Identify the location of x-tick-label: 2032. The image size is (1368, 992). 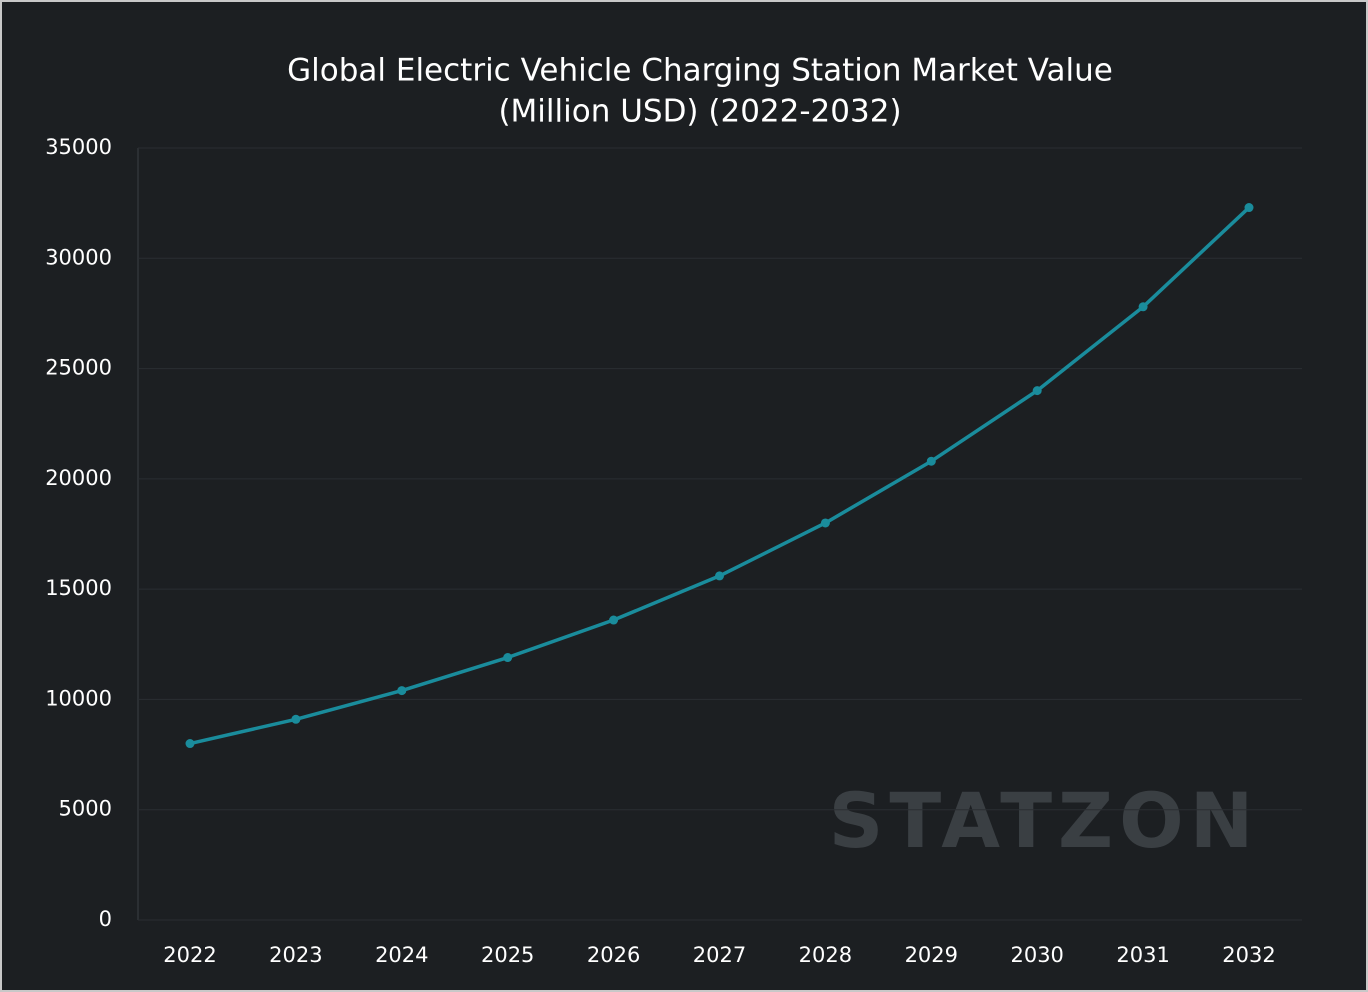
(1248, 955).